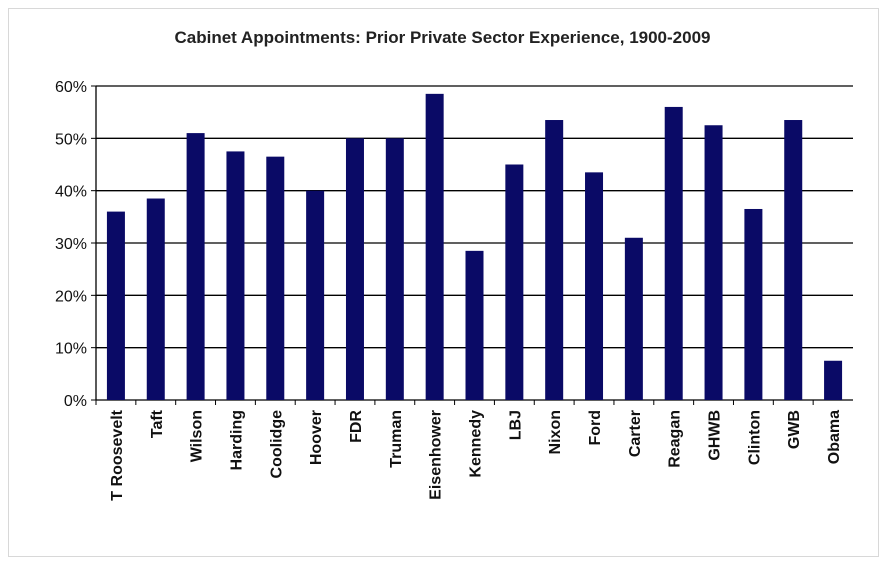 The height and width of the screenshot is (563, 885). I want to click on x-tick-label: Eisenhower, so click(436, 455).